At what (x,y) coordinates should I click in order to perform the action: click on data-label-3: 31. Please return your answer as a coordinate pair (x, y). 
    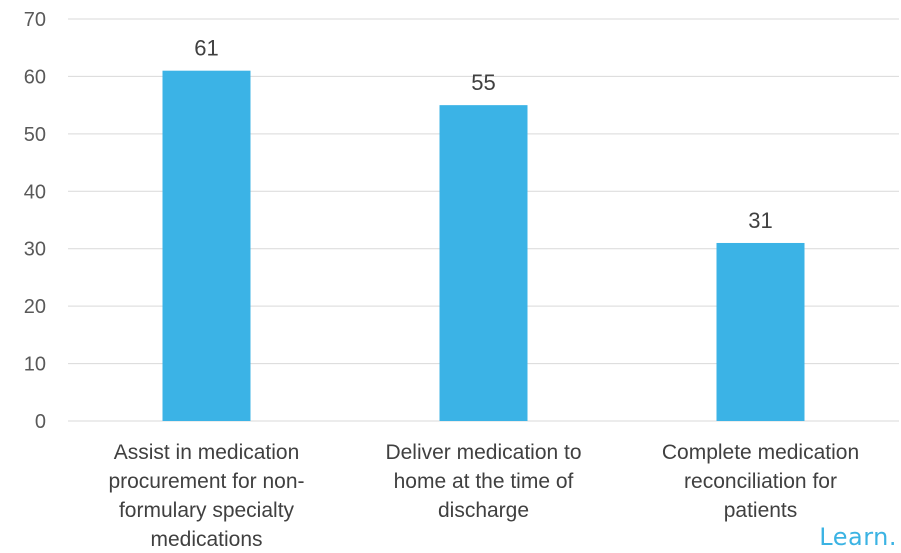
    Looking at the image, I should click on (760, 220).